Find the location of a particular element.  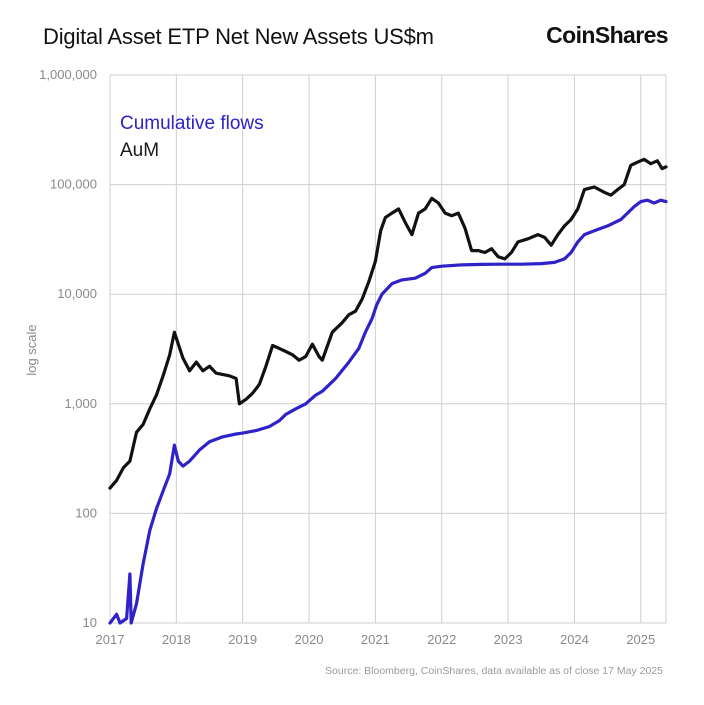

y-tick-label: 1,000,000 is located at coordinates (68, 74).